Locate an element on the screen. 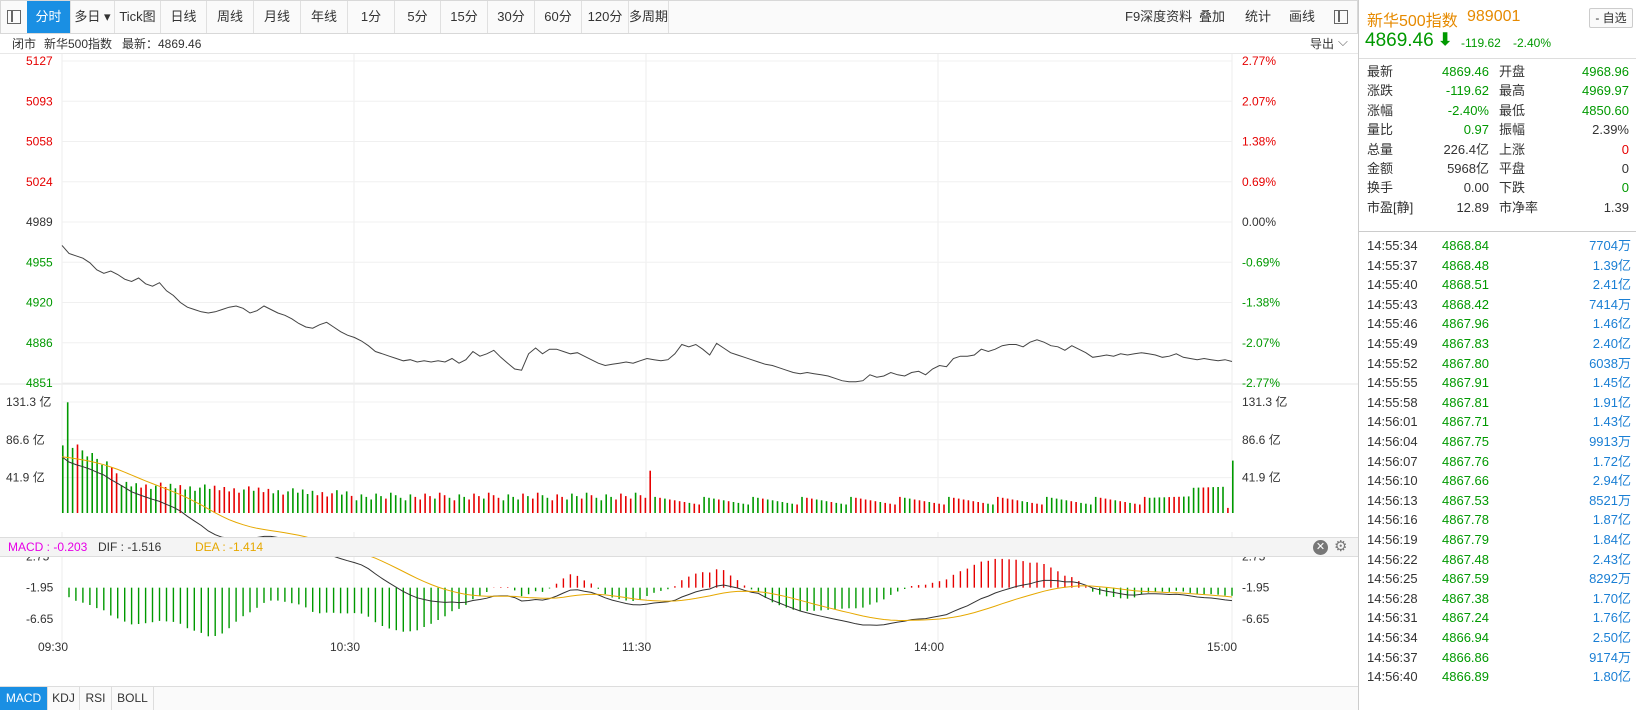 The height and width of the screenshot is (710, 1636). tab-15min: 15分 is located at coordinates (464, 17).